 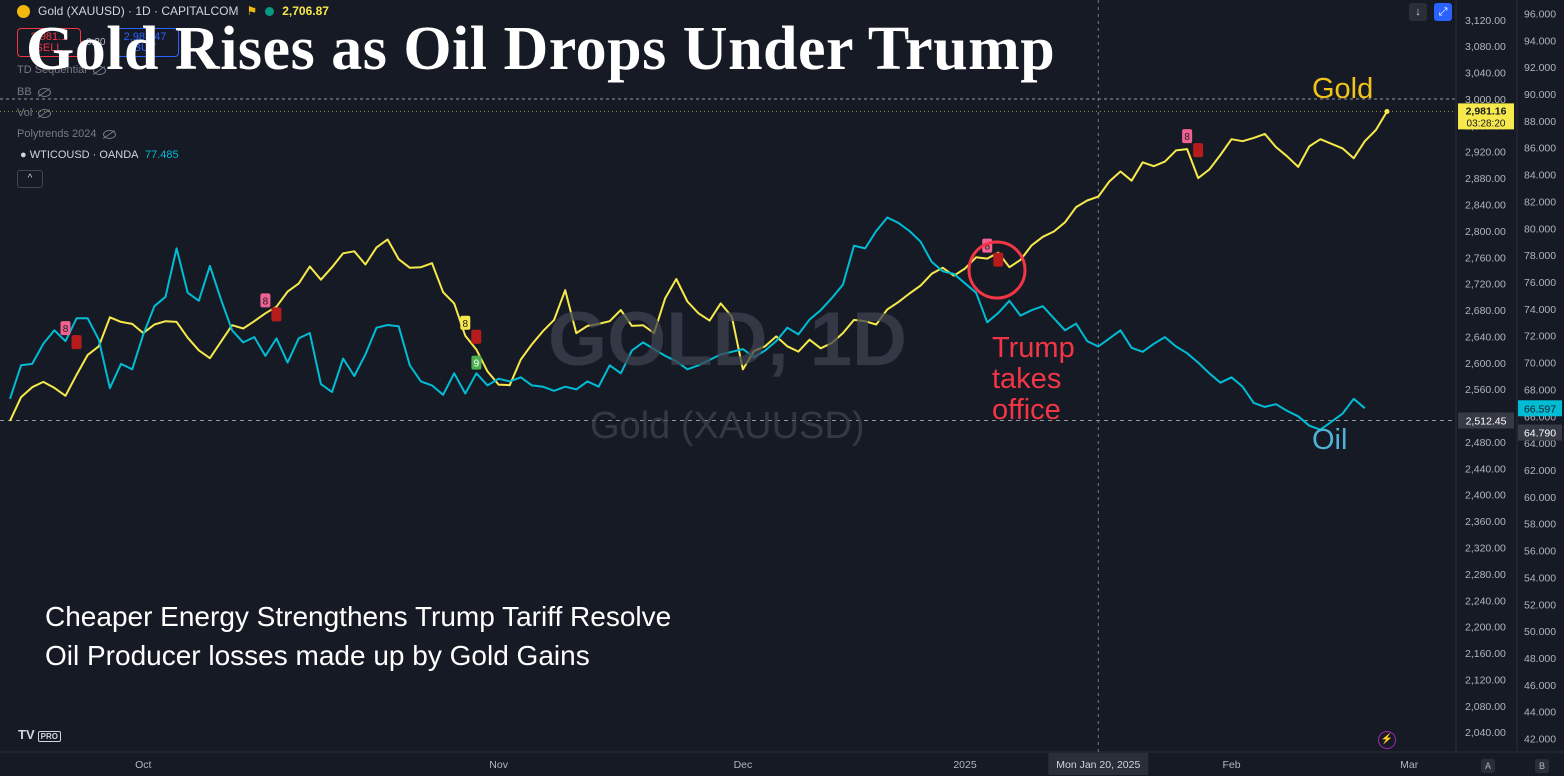 What do you see at coordinates (66, 134) in the screenshot?
I see `indicator-polytrends: Polytrends 2024` at bounding box center [66, 134].